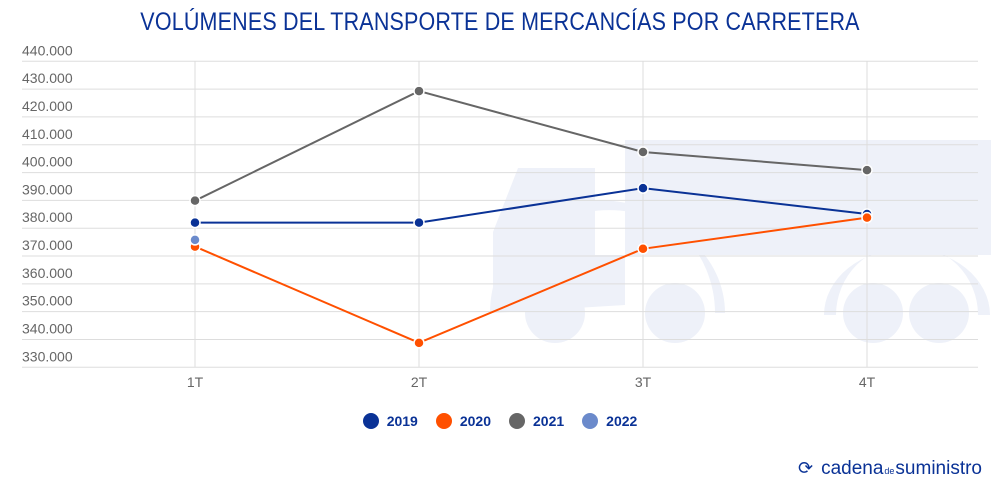 Image resolution: width=1000 pixels, height=500 pixels. I want to click on y-tick-label: 430.000, so click(47, 78).